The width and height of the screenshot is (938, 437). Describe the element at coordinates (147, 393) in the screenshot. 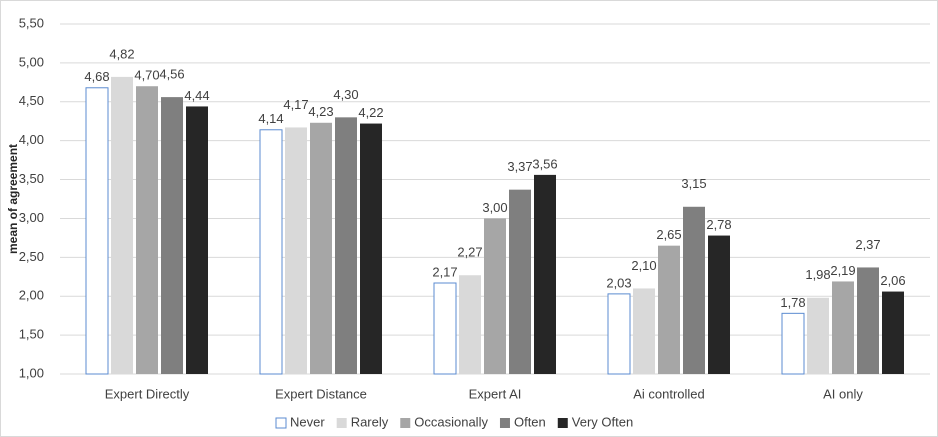

I see `x-tick-label: Expert Directly` at that location.